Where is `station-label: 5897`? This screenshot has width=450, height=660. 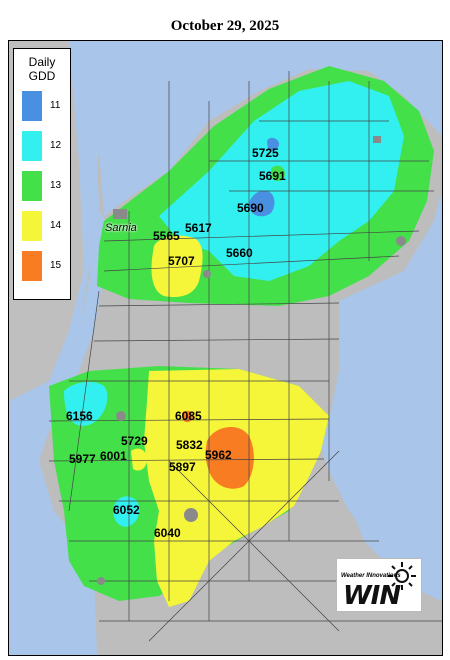 station-label: 5897 is located at coordinates (182, 467).